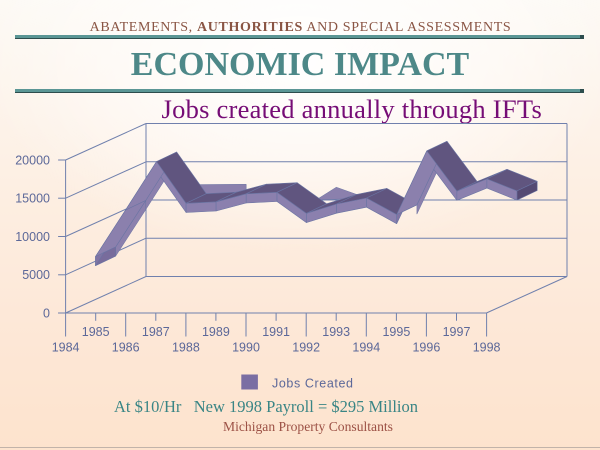 This screenshot has height=450, width=600. Describe the element at coordinates (336, 332) in the screenshot. I see `svg-text: 1993` at that location.